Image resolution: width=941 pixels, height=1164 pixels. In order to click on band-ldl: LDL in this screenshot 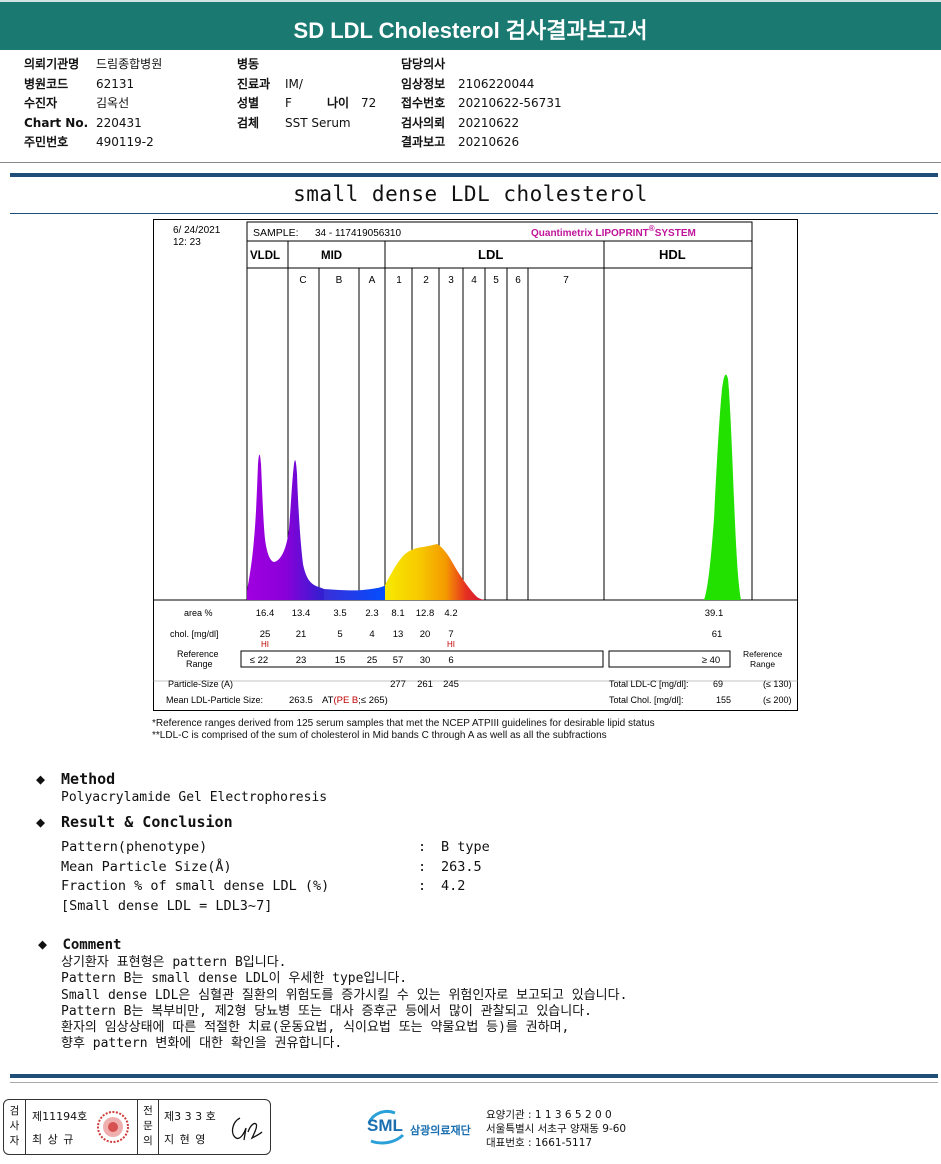, I will do `click(490, 254)`.